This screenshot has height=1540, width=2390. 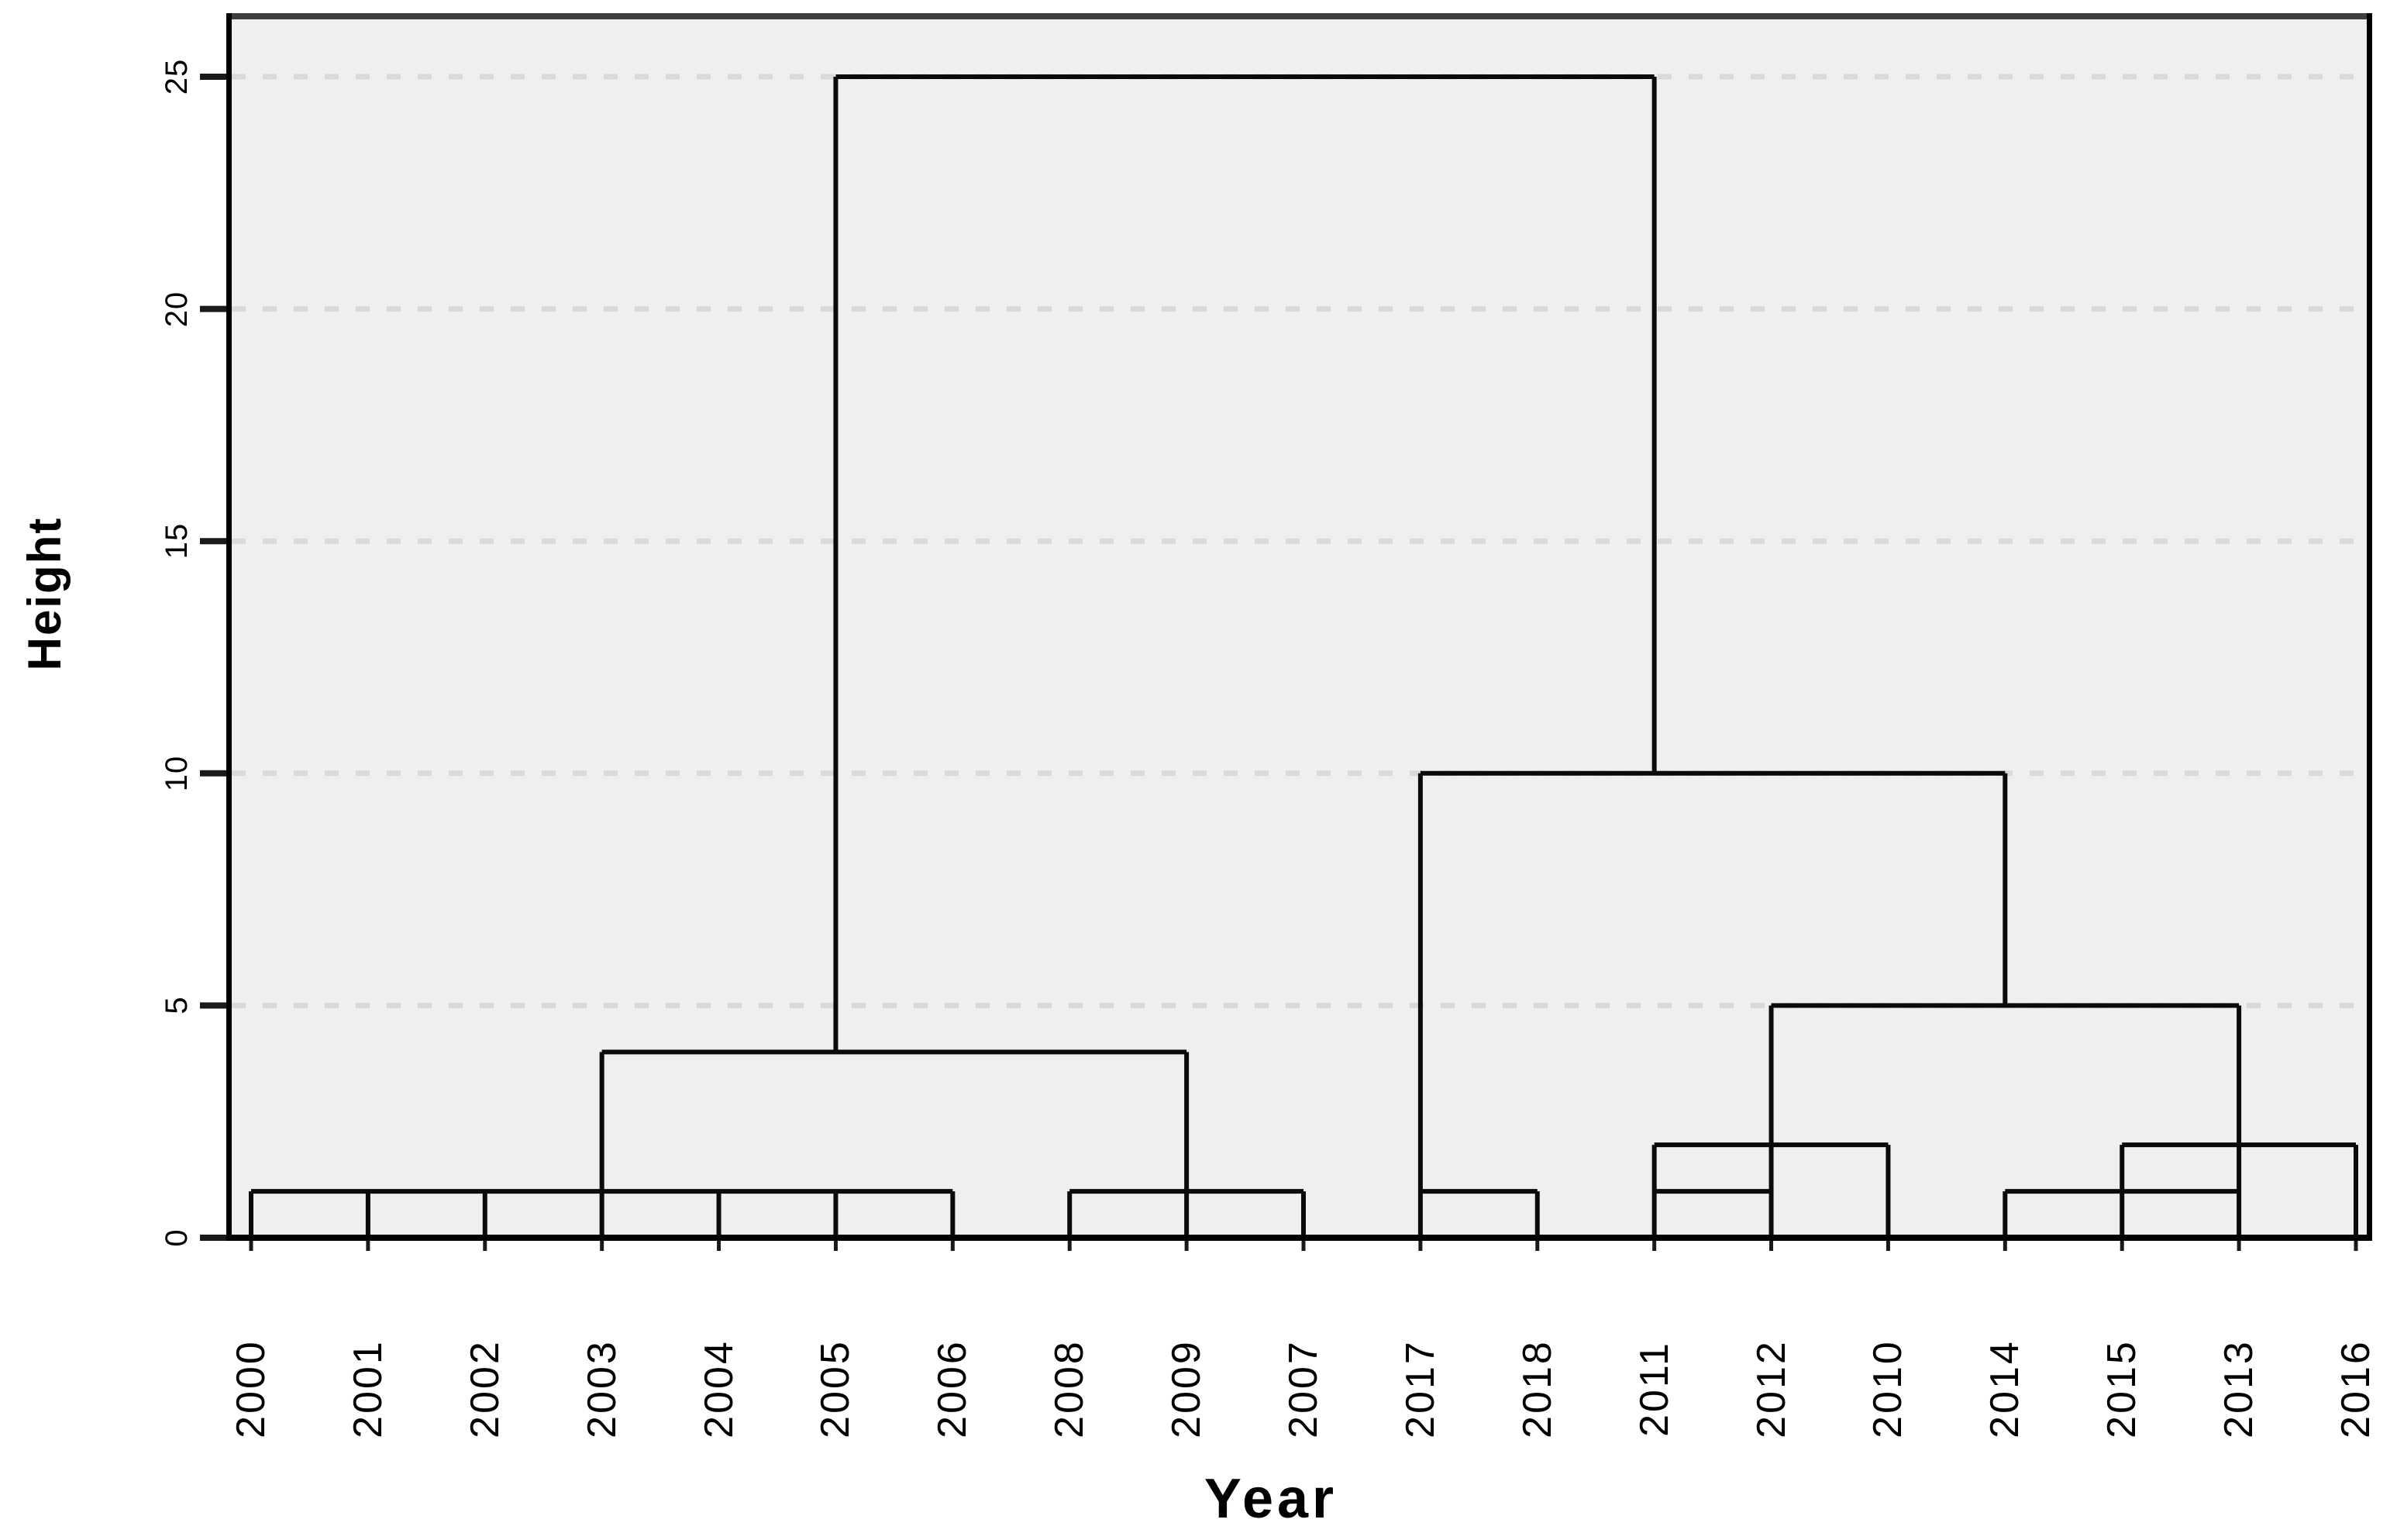 What do you see at coordinates (1420, 1388) in the screenshot?
I see `x-tick-label: 2017` at bounding box center [1420, 1388].